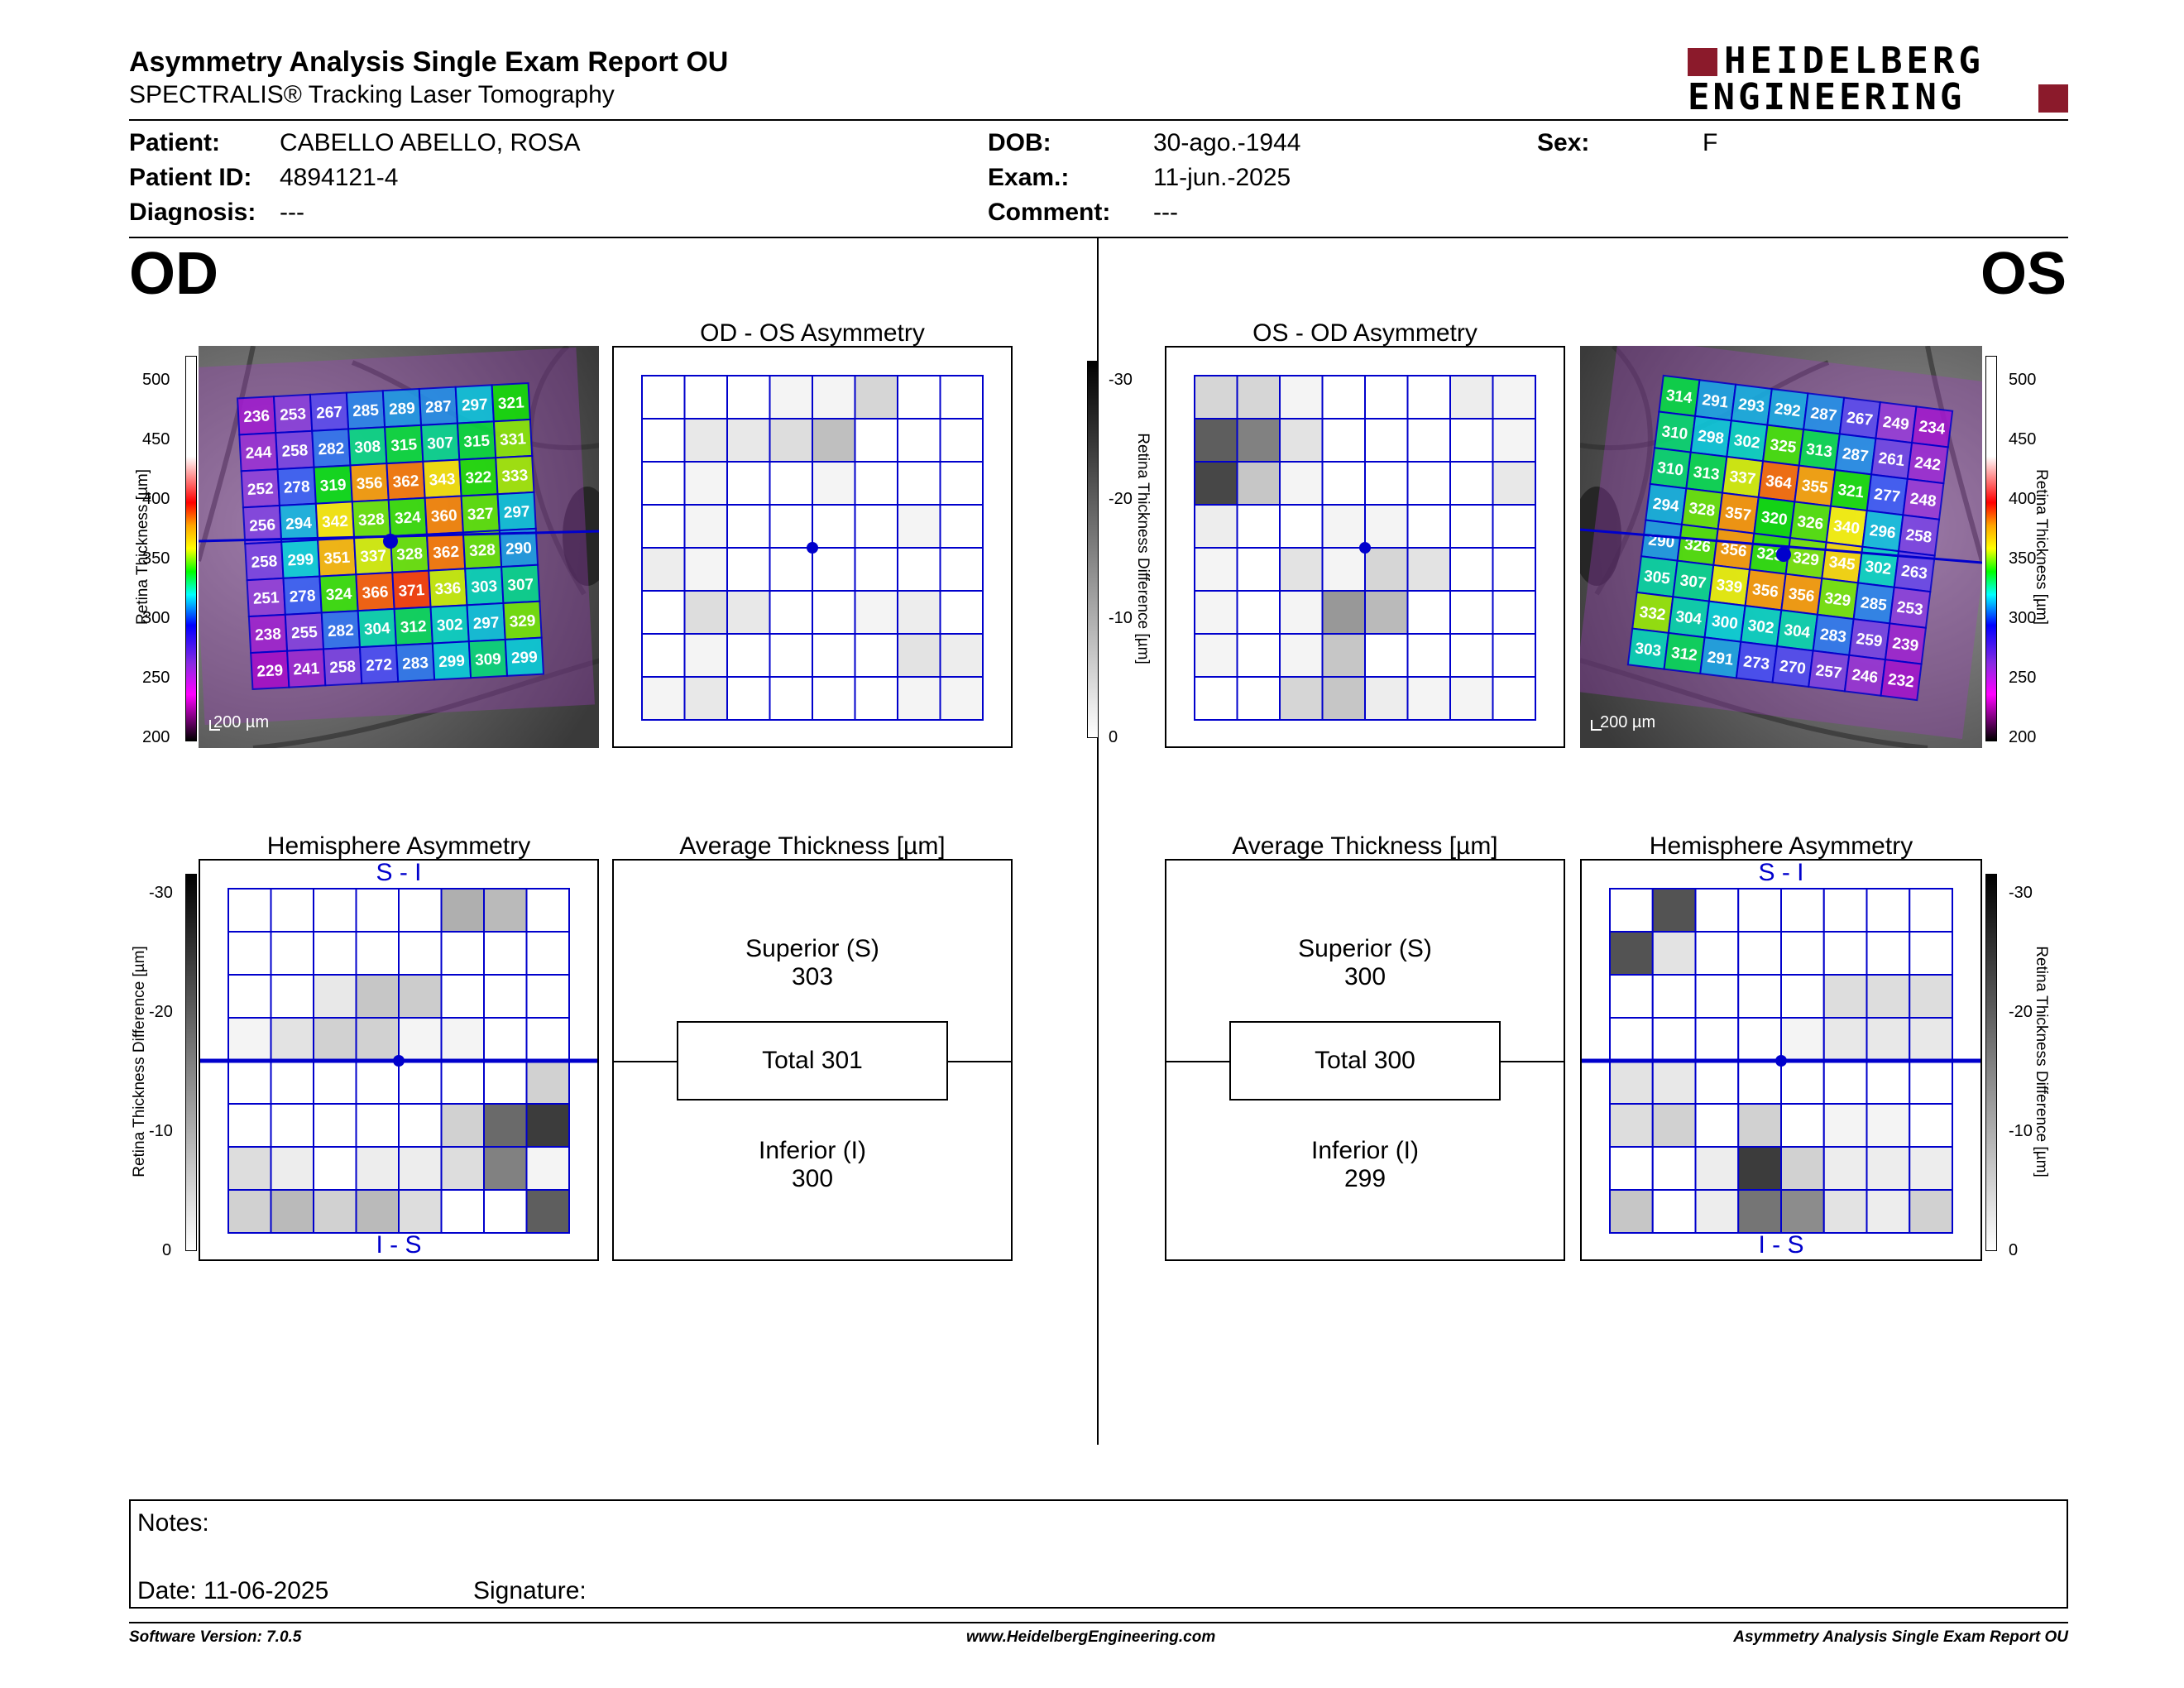 The height and width of the screenshot is (1688, 2184). What do you see at coordinates (161, 1131) in the screenshot?
I see `od-diff-tick: -10` at bounding box center [161, 1131].